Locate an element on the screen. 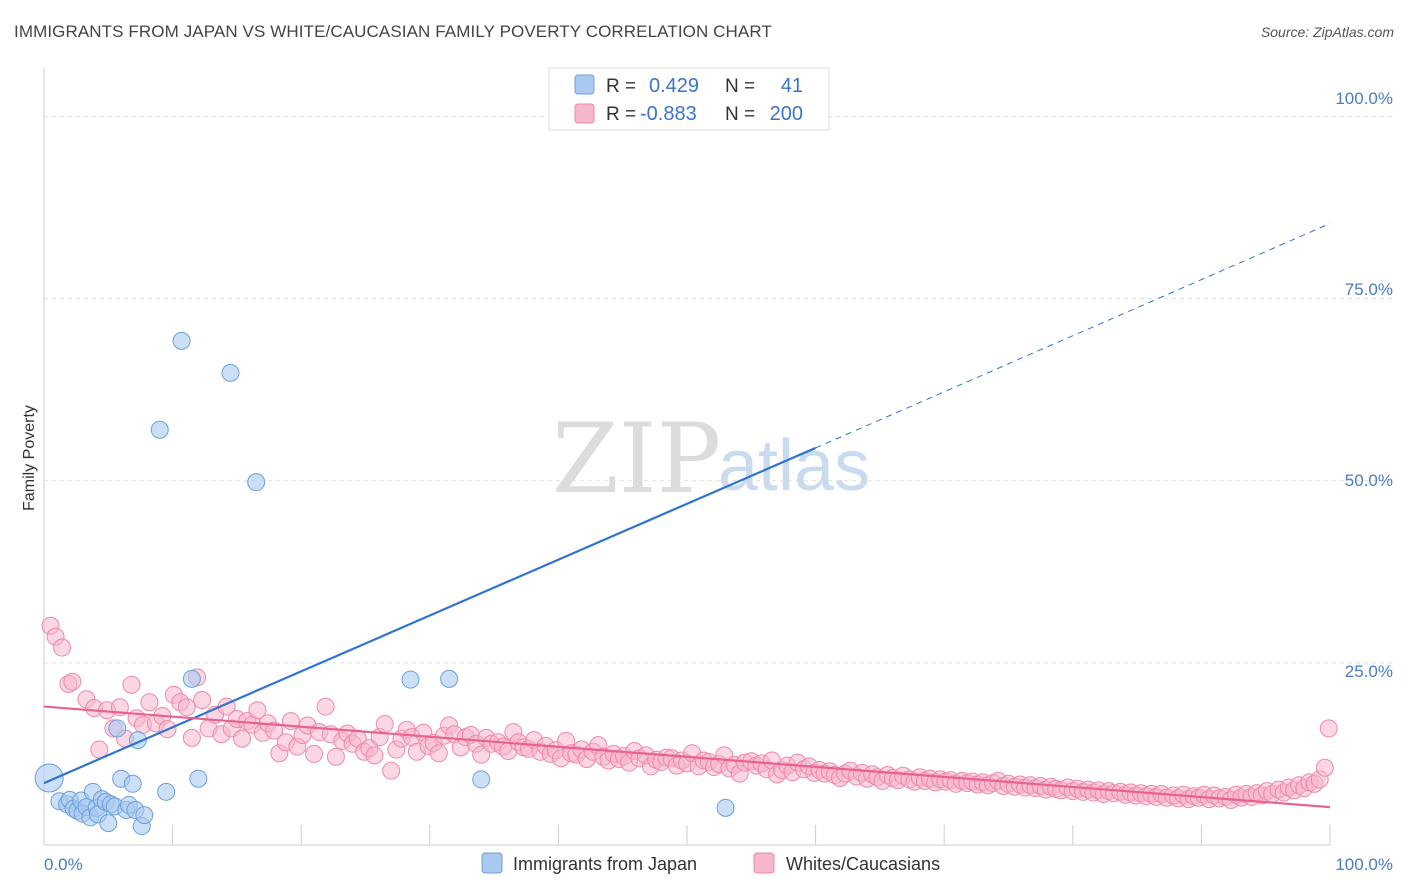  y-tick-label-50: 50.0% is located at coordinates (1369, 480).